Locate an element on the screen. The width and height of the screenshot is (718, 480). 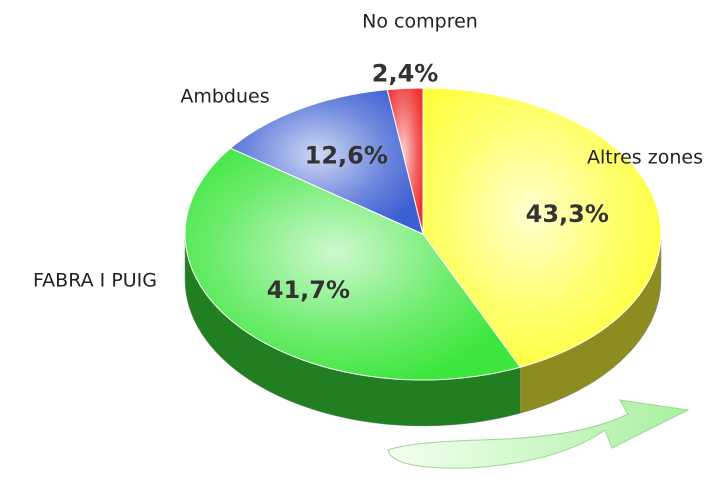
decorative-arrow is located at coordinates (538, 434).